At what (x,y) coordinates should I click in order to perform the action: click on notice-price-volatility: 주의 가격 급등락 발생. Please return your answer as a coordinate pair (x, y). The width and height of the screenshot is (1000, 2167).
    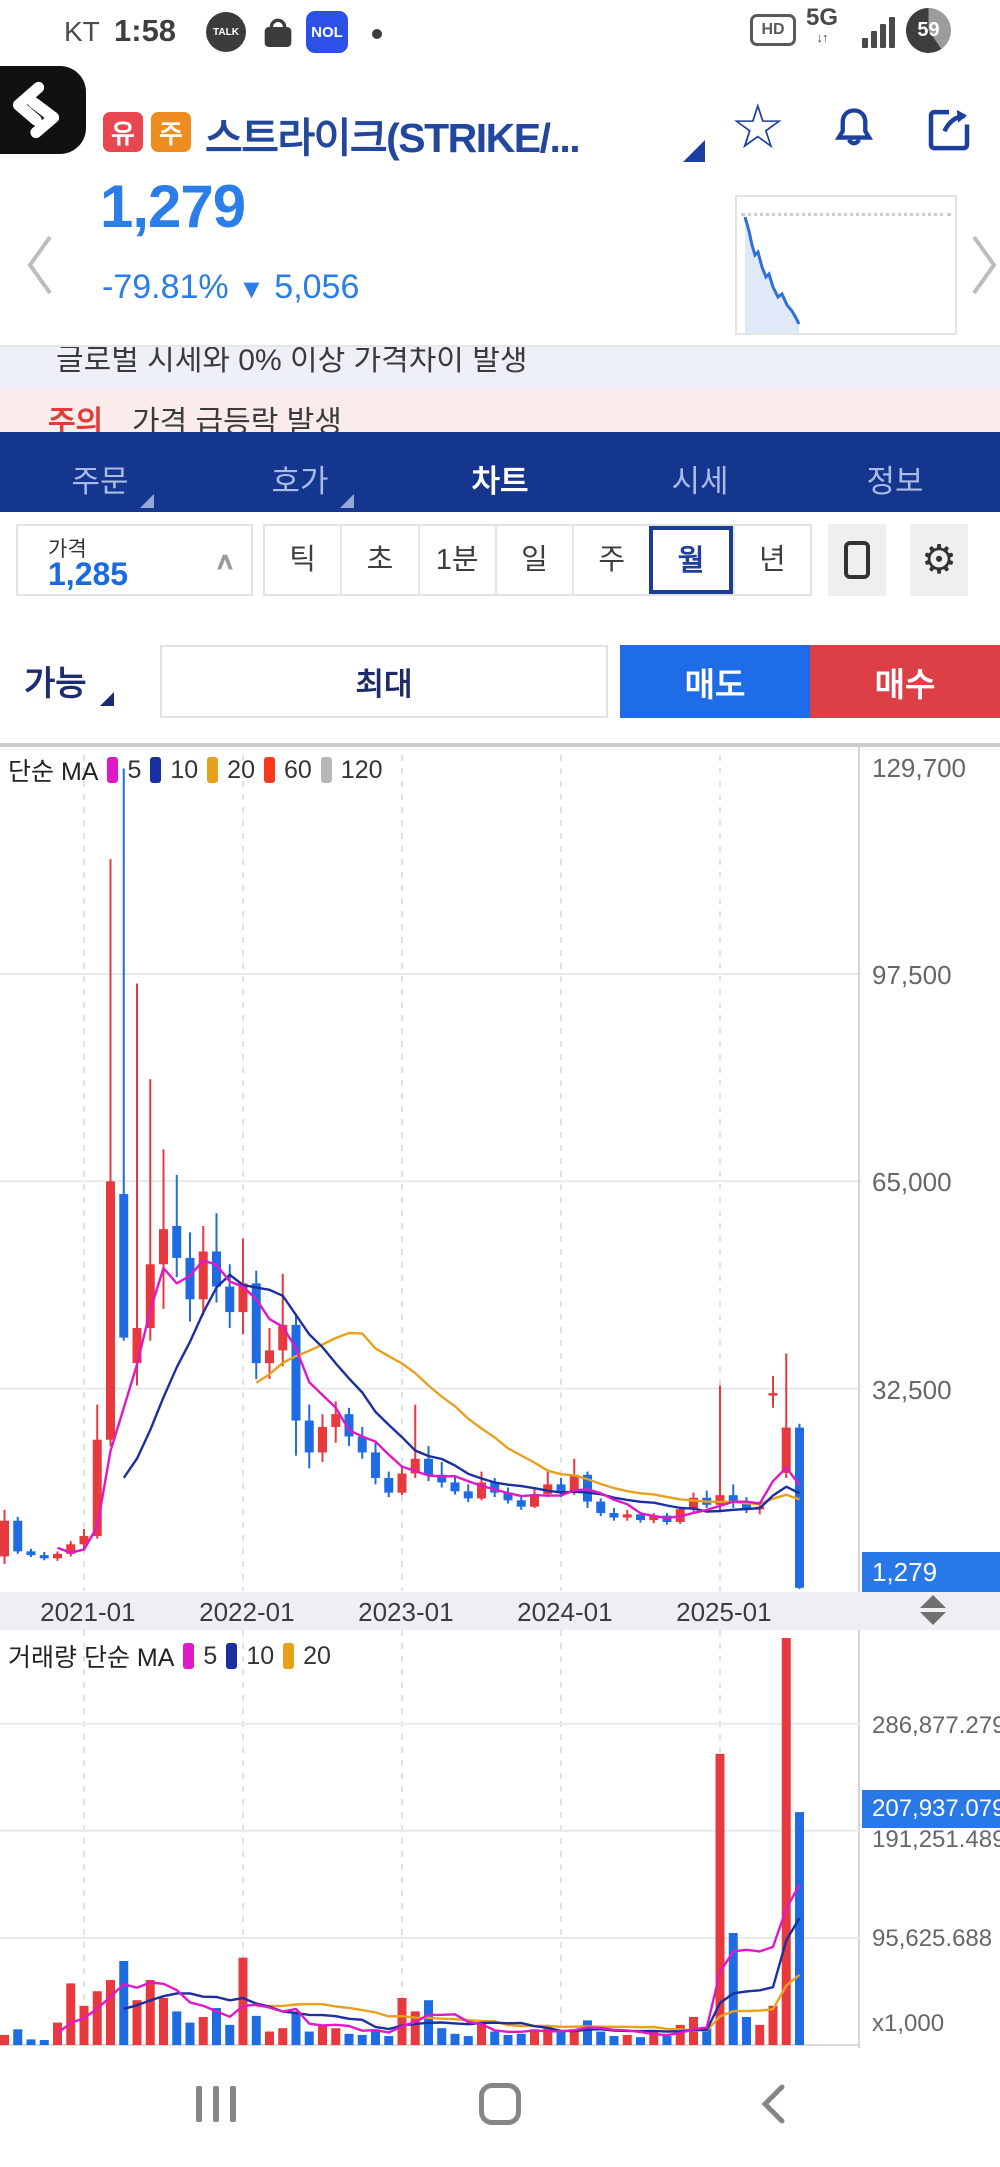
    Looking at the image, I should click on (500, 410).